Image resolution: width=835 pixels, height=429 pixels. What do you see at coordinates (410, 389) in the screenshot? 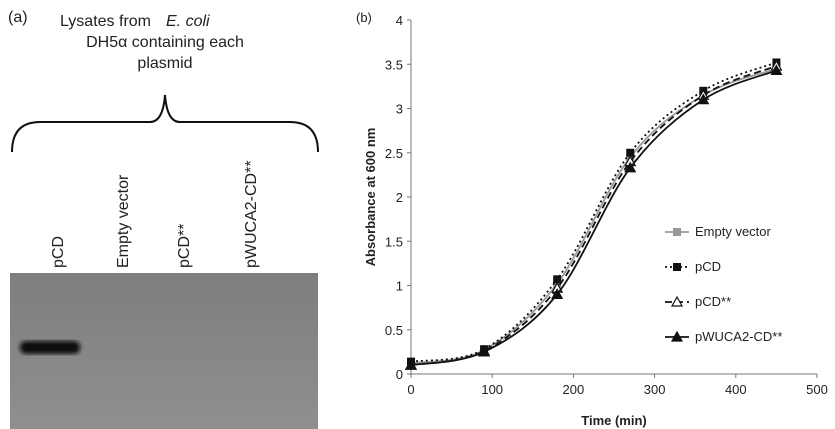
I see `x-tick-label: 0` at bounding box center [410, 389].